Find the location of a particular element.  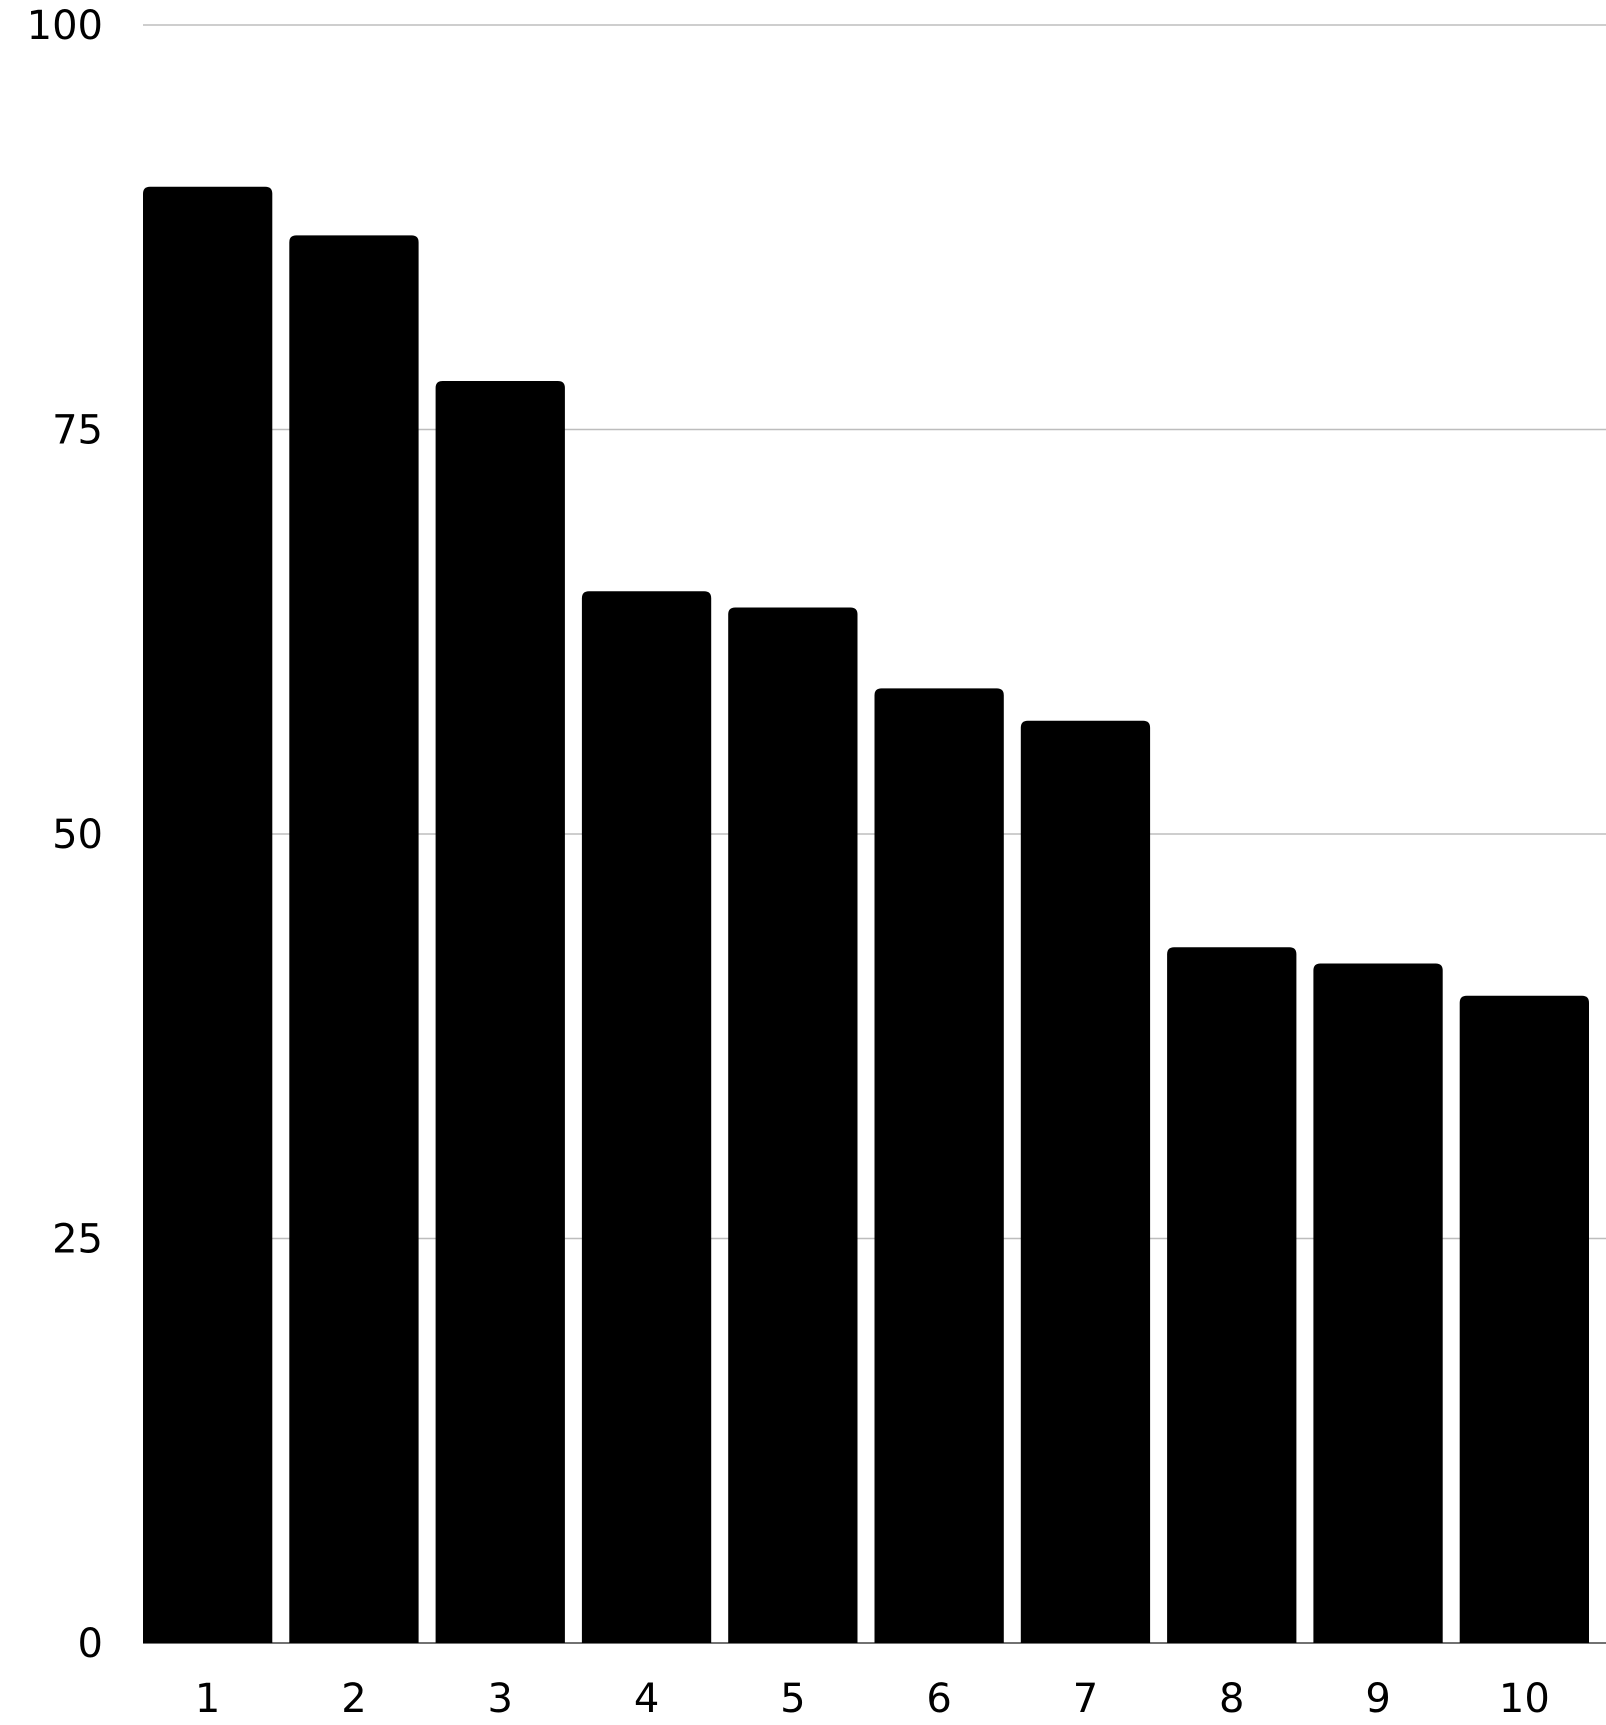

x-tick-label: 5 is located at coordinates (792, 1699).